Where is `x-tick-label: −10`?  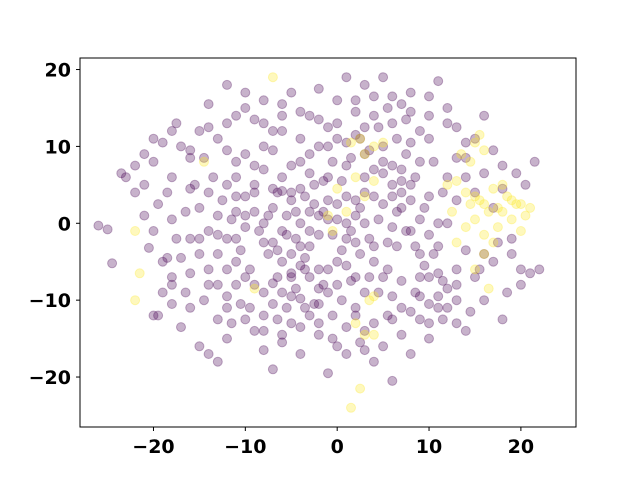 x-tick-label: −10 is located at coordinates (245, 447).